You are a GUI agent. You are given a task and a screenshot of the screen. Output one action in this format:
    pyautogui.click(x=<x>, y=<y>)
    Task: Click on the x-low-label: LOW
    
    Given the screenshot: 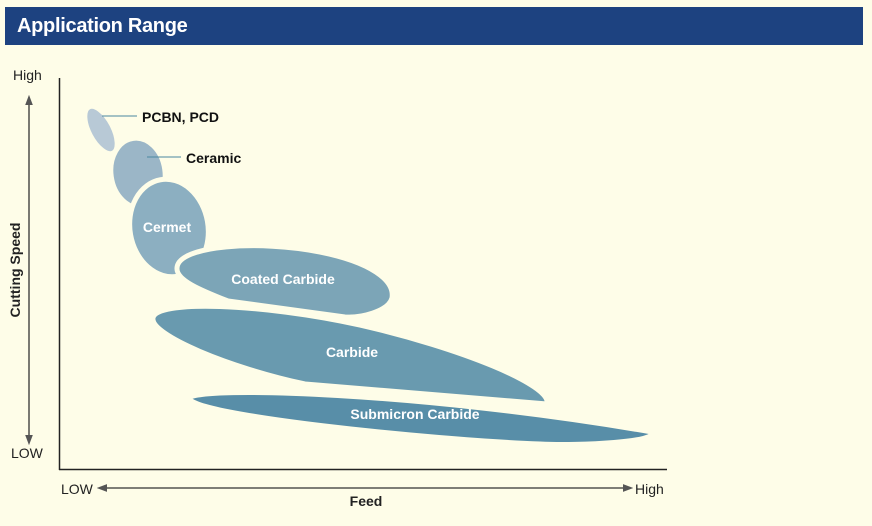 What is the action you would take?
    pyautogui.click(x=77, y=489)
    